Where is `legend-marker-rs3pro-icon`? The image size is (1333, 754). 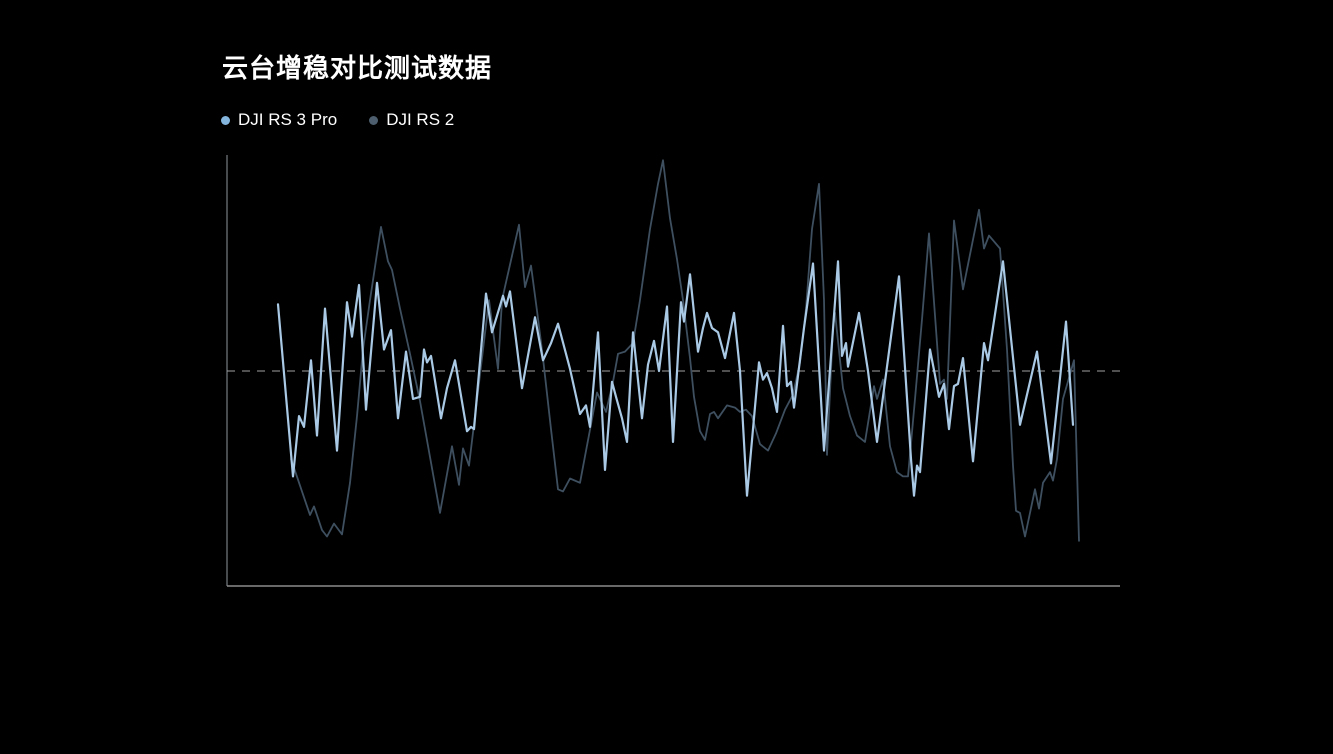
legend-marker-rs3pro-icon is located at coordinates (225, 120).